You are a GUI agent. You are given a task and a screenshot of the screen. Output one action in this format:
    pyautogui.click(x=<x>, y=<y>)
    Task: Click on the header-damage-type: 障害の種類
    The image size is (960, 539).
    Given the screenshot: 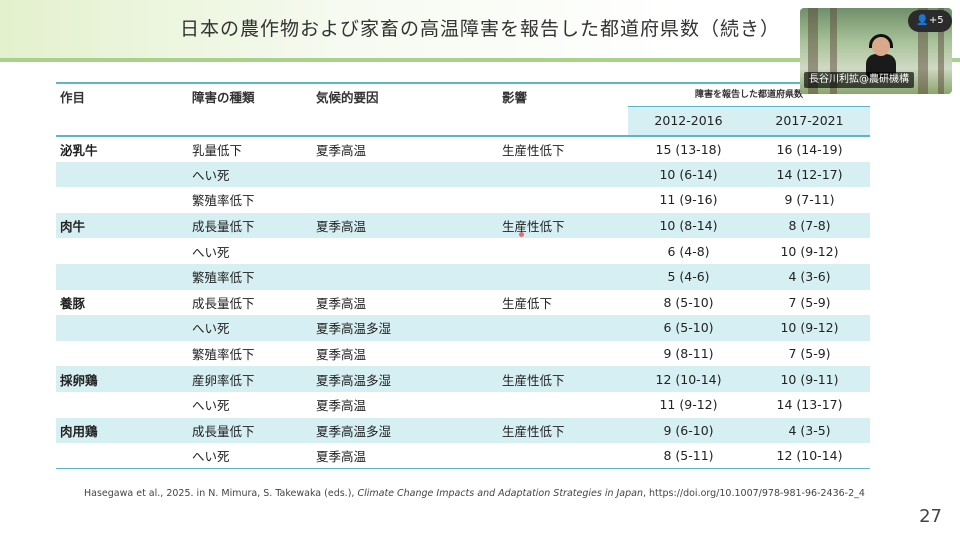 What is the action you would take?
    pyautogui.click(x=223, y=97)
    